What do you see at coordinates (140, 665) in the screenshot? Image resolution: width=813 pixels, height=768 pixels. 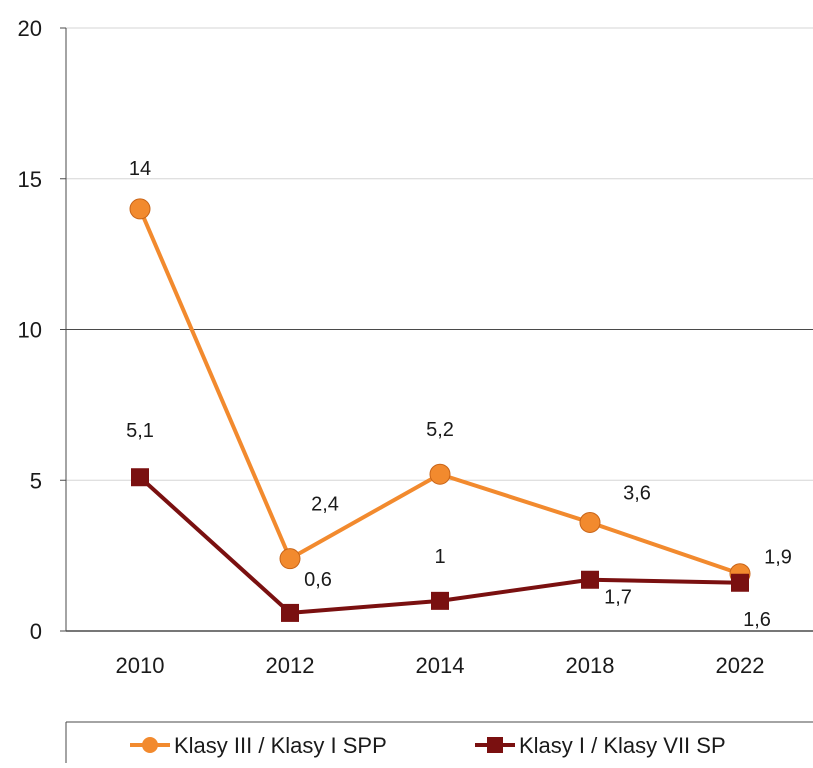 I see `x-tick-label: 2010` at bounding box center [140, 665].